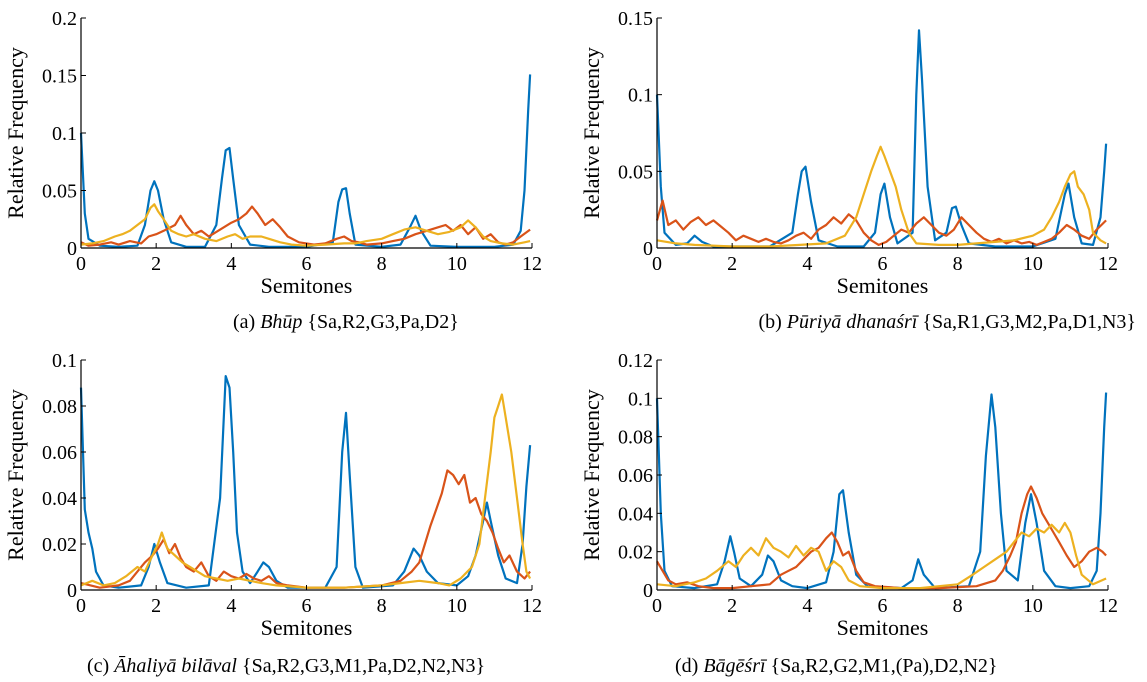 The height and width of the screenshot is (682, 1147). I want to click on y-tick-label: 0.12, so click(635, 361).